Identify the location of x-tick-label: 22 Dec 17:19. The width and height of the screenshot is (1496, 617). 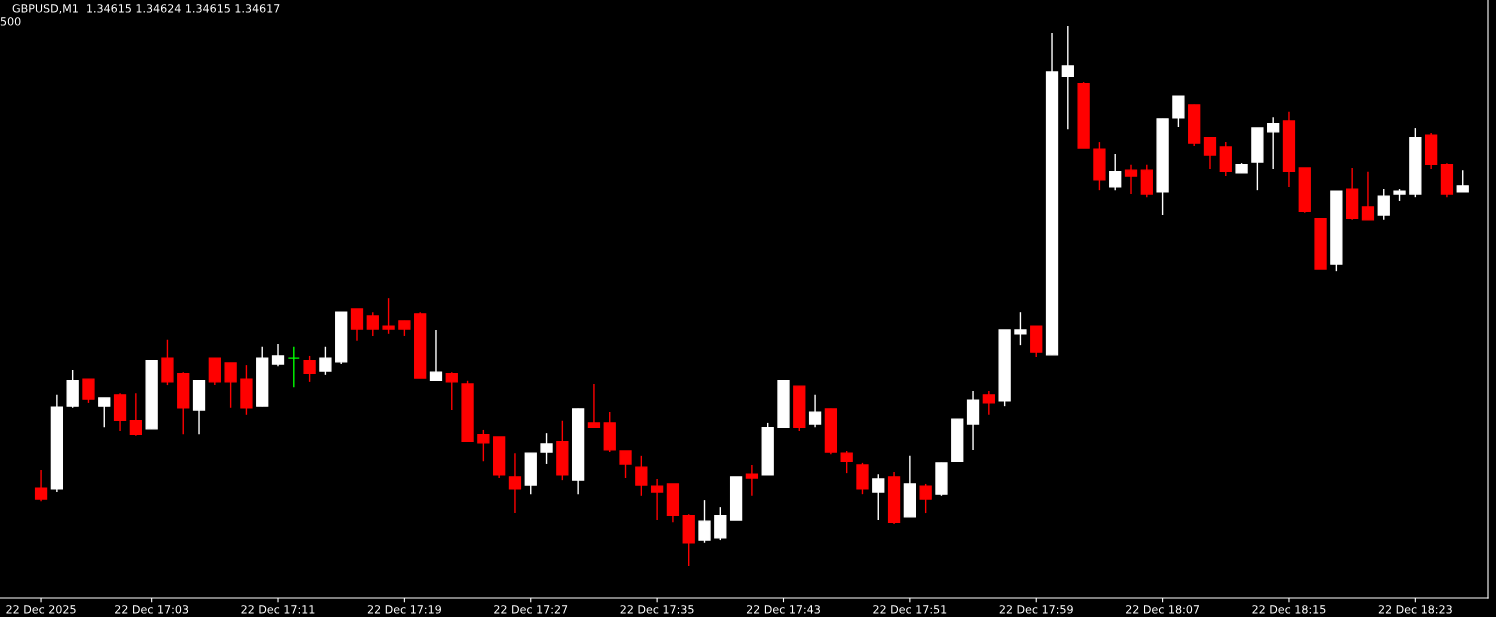
(404, 609).